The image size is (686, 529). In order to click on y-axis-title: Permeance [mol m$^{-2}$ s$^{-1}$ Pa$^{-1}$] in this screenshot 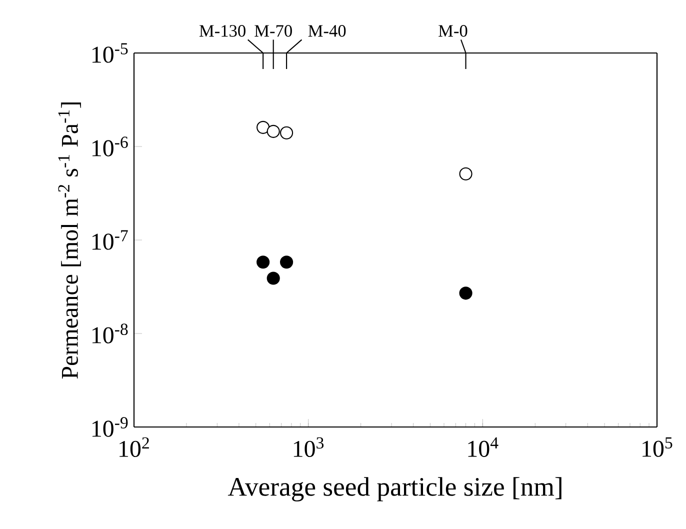, I will do `click(69, 240)`.